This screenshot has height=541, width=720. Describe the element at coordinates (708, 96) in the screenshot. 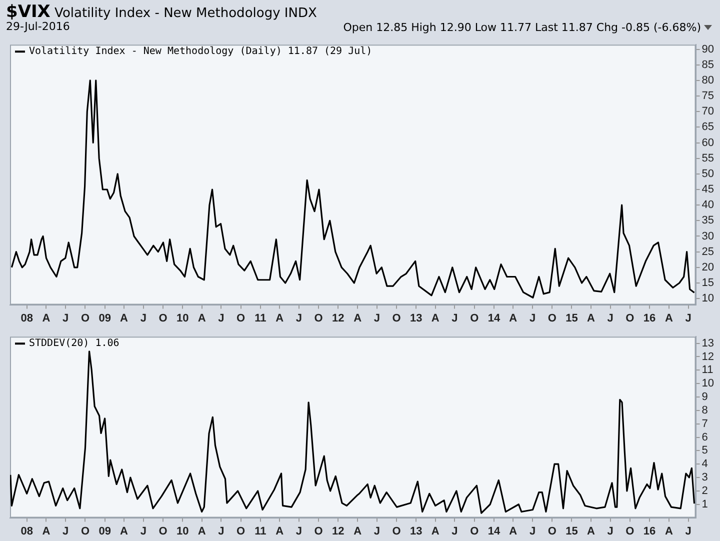

I see `y-tick-label: 75` at that location.